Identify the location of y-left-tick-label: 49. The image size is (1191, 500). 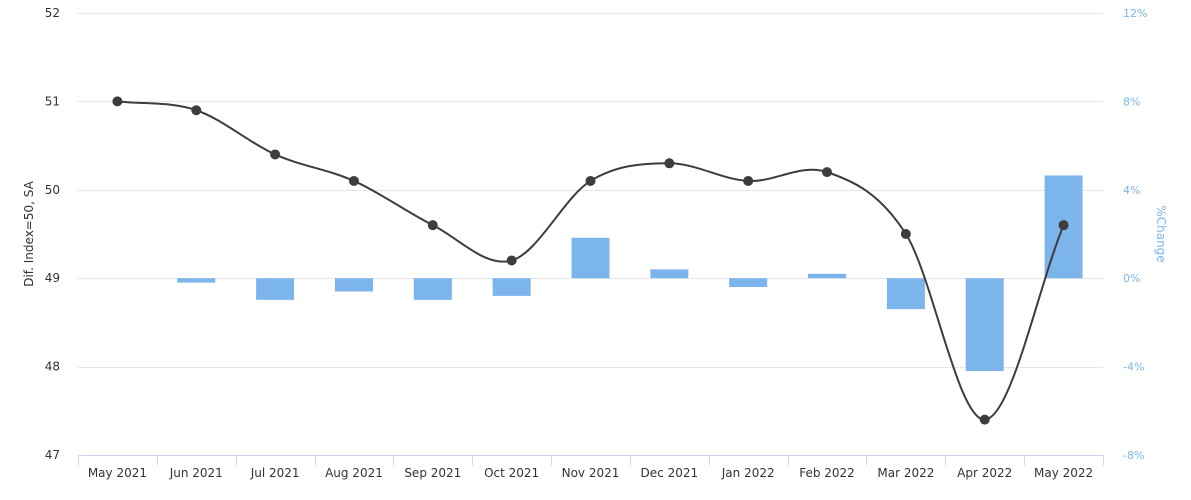
(52, 278).